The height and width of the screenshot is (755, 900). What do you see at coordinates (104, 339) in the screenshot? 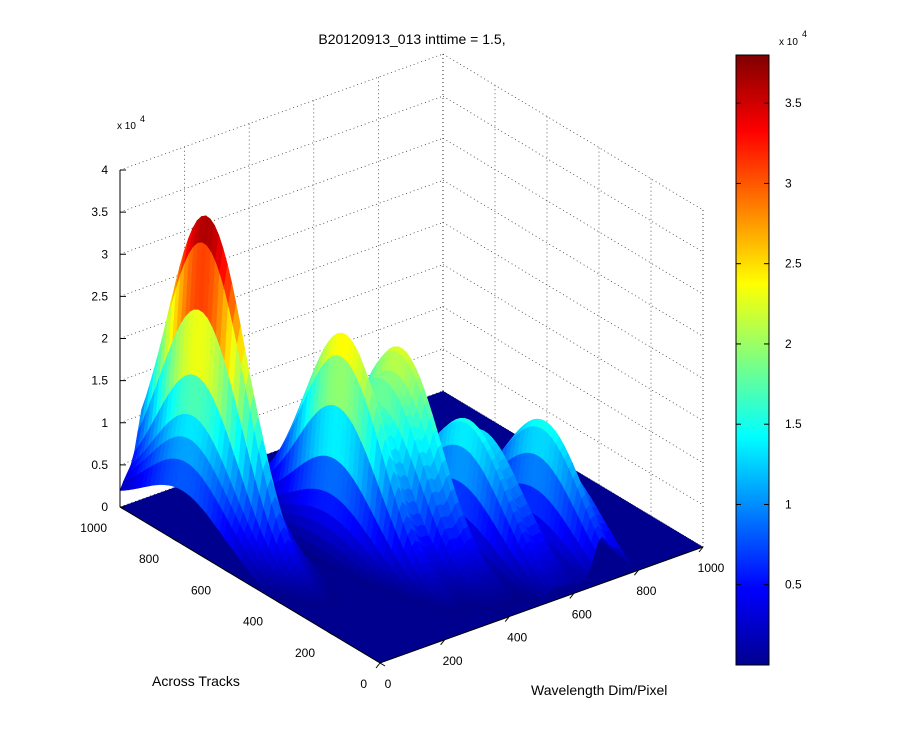
I see `z-tick-label: 2` at bounding box center [104, 339].